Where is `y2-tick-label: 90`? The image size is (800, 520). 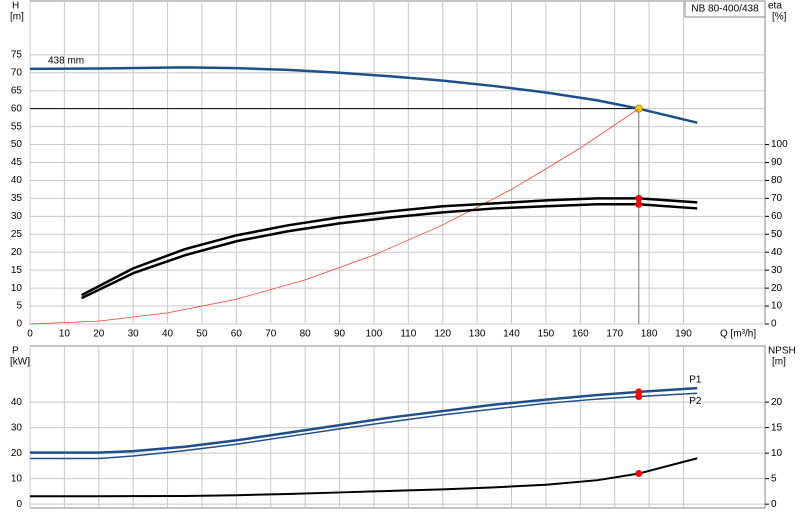
y2-tick-label: 90 is located at coordinates (777, 162).